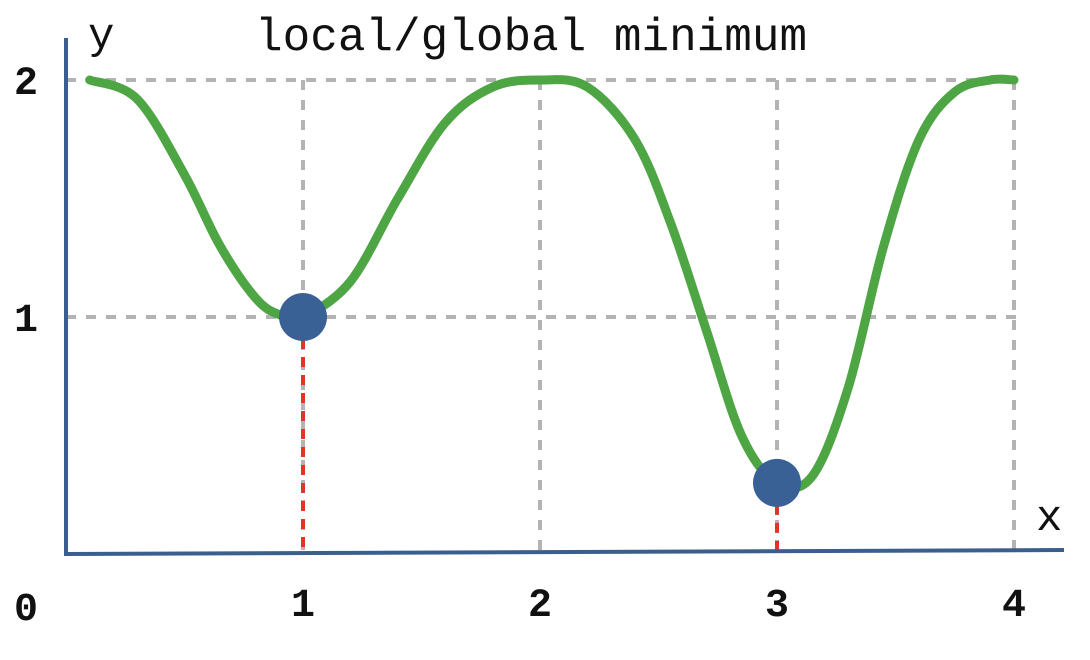  What do you see at coordinates (303, 606) in the screenshot?
I see `x-tick-label: 1` at bounding box center [303, 606].